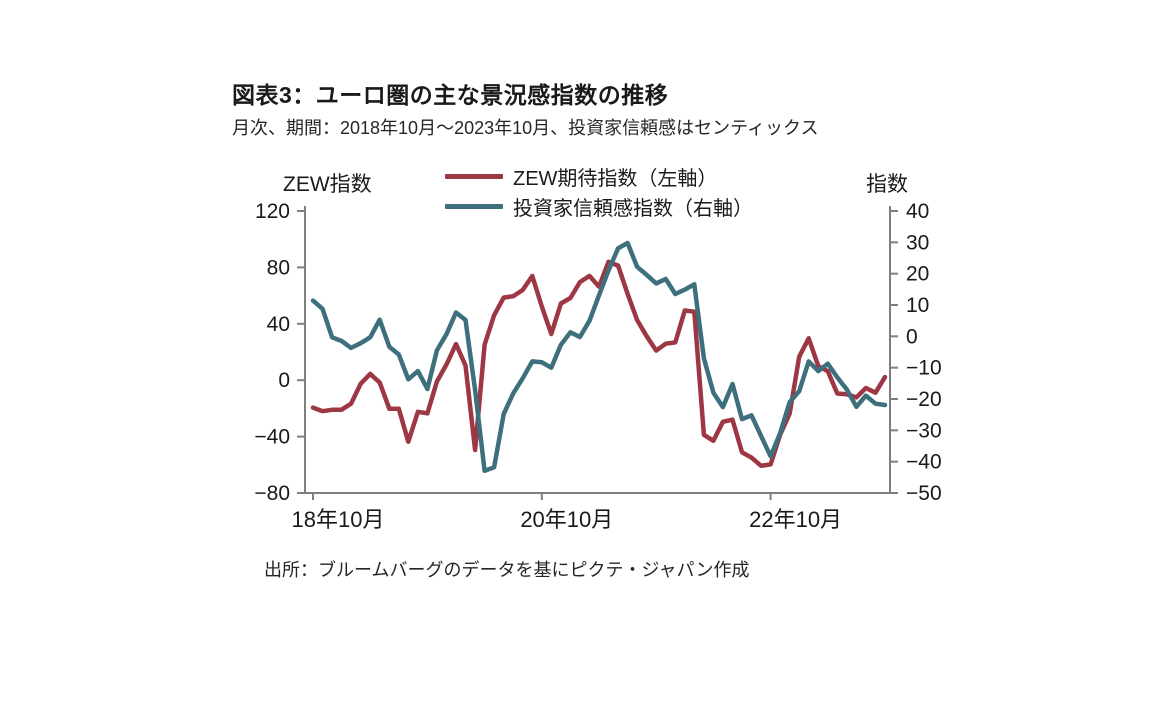  Describe the element at coordinates (912, 336) in the screenshot. I see `right-axis-tick-label: 0` at that location.